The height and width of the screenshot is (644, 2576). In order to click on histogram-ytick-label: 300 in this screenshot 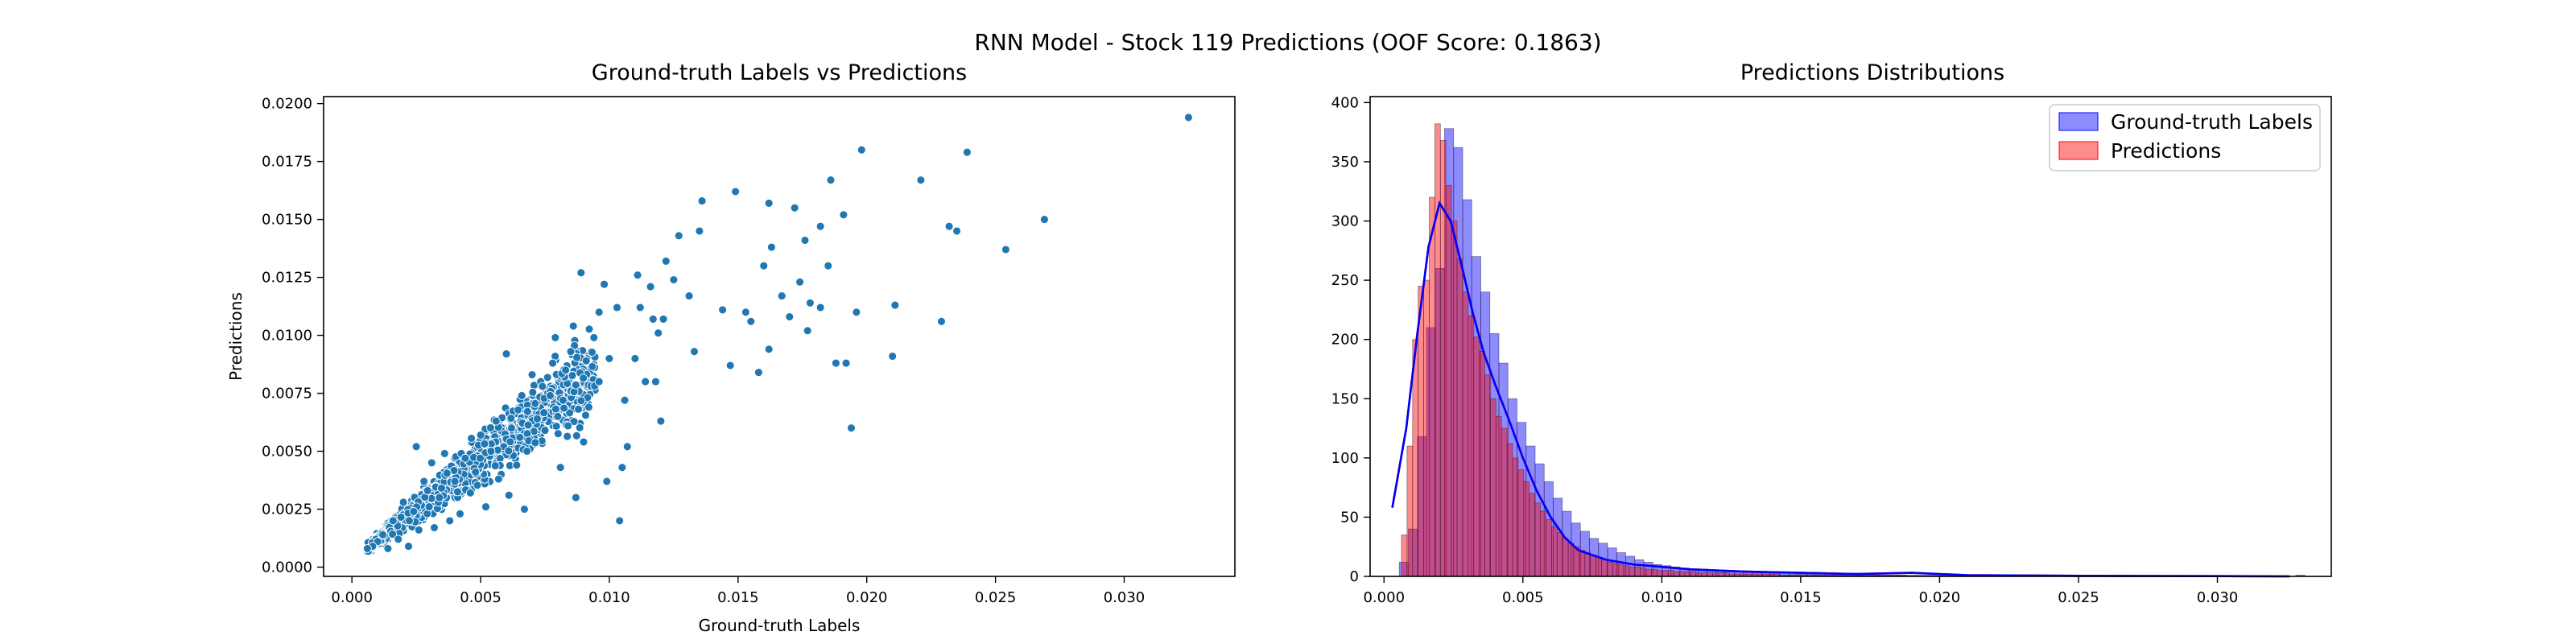, I will do `click(1345, 221)`.